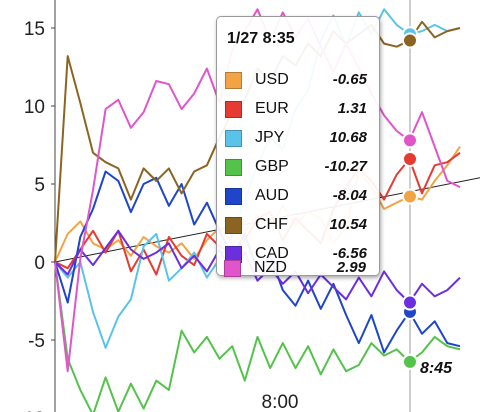 This screenshot has height=412, width=480. What do you see at coordinates (272, 166) in the screenshot?
I see `gbp-label: GBP` at bounding box center [272, 166].